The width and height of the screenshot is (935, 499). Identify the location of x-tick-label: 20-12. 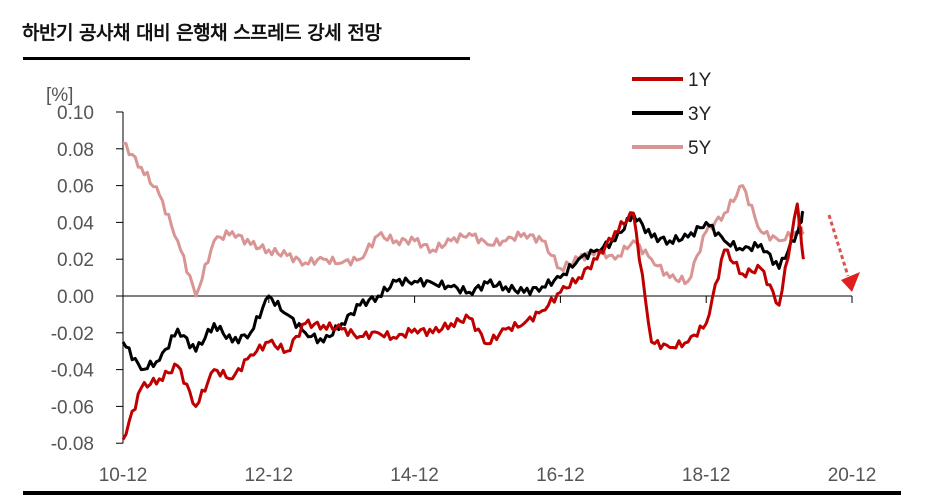
(852, 475).